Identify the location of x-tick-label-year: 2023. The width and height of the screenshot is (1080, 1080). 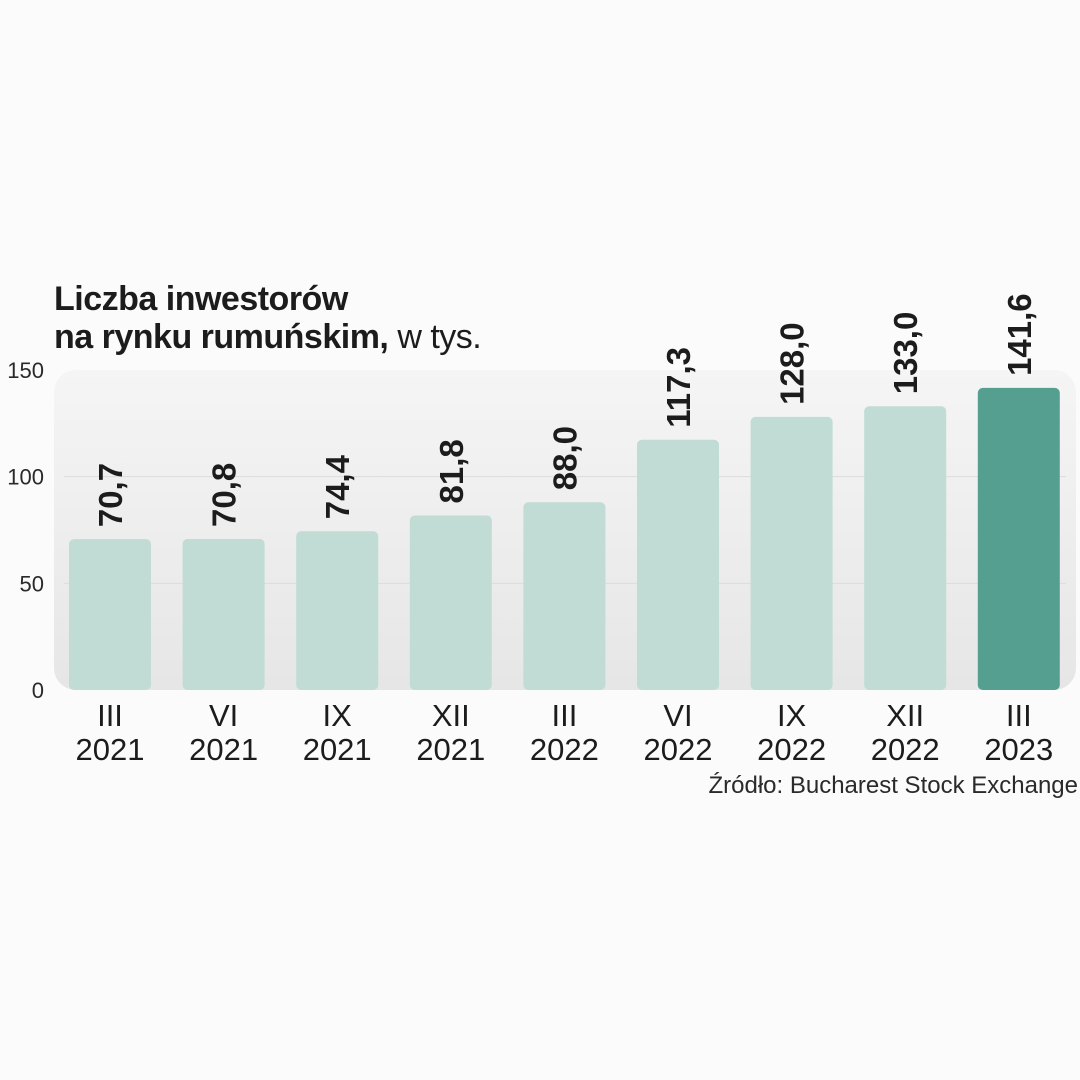
(1018, 749).